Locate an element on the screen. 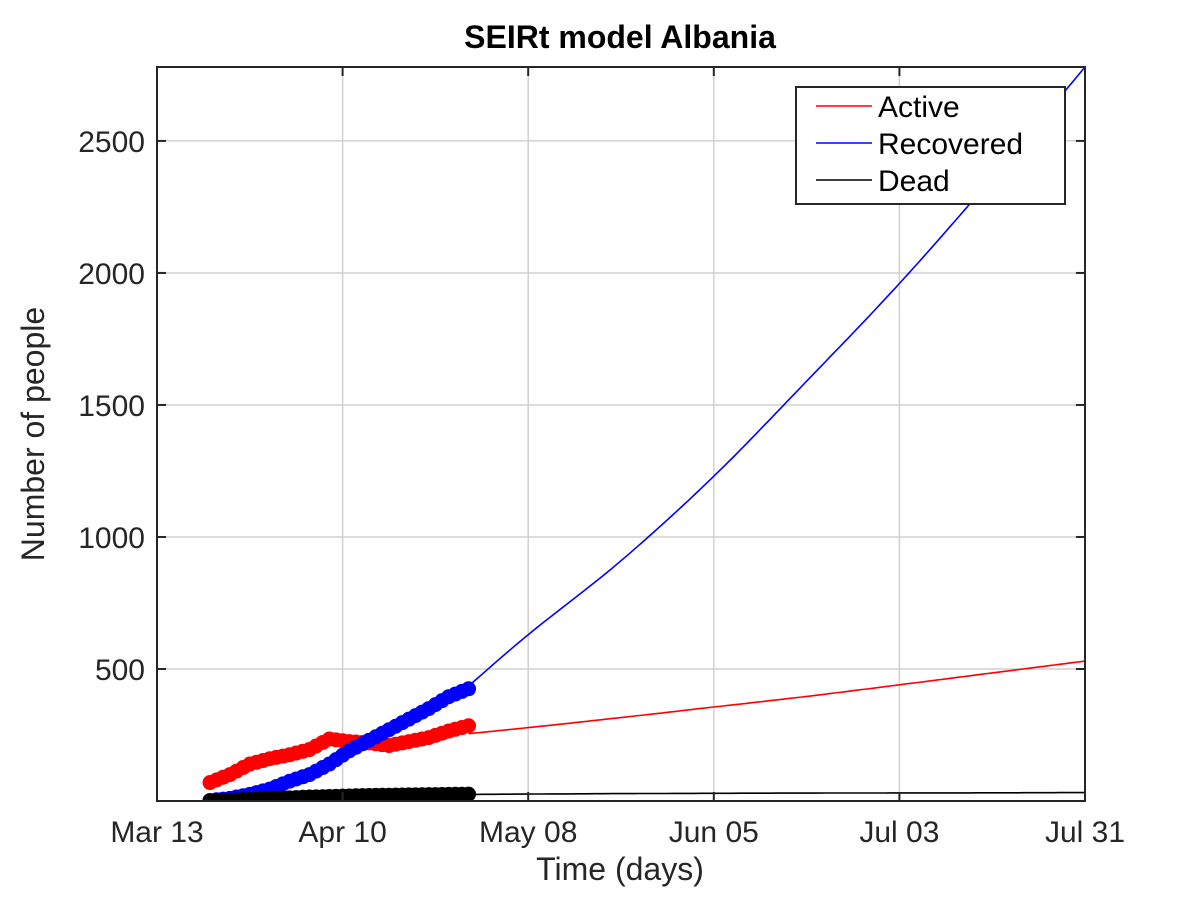  recovered-data-point is located at coordinates (469, 689).